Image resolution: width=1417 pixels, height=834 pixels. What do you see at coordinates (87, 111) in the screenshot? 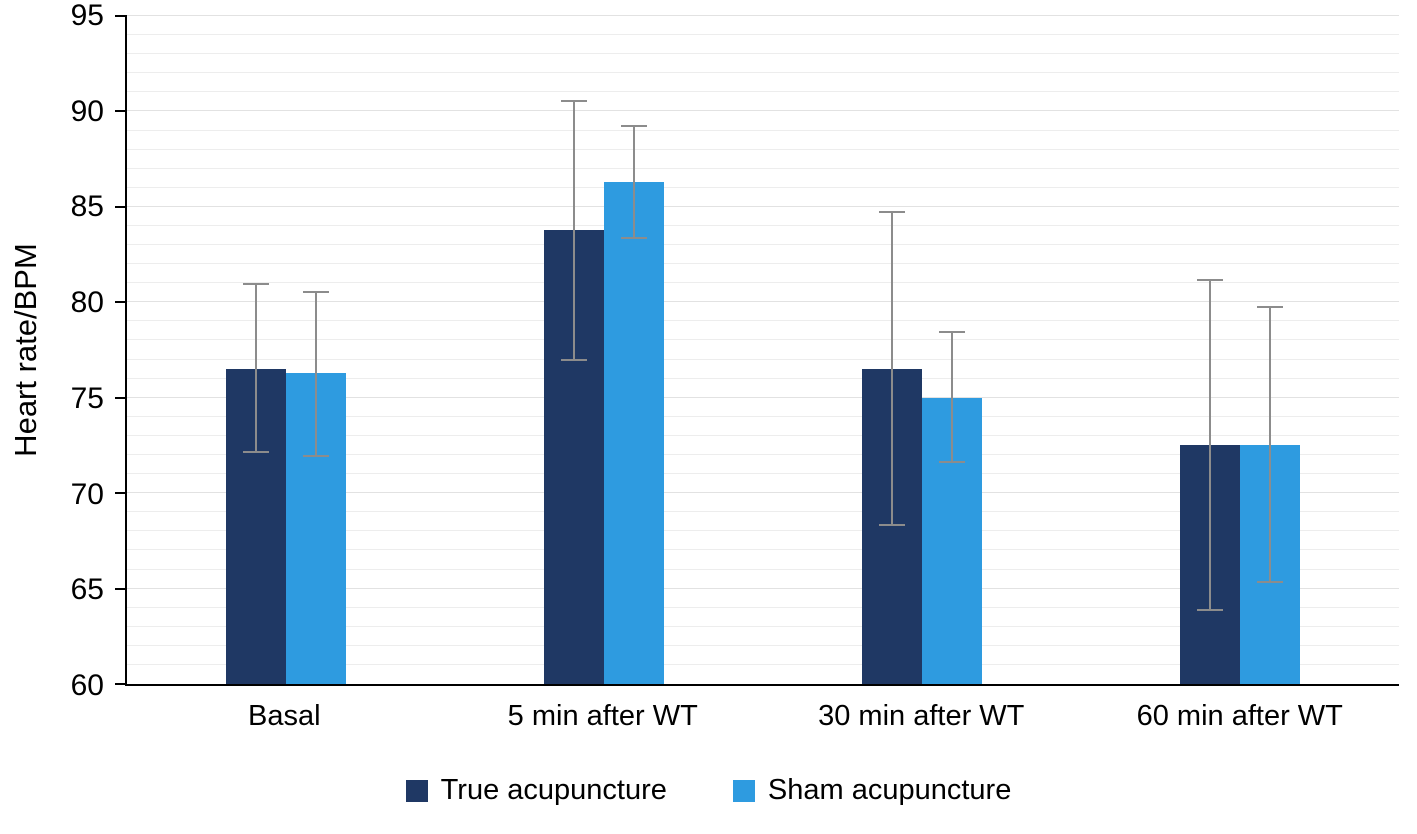
I see `y-tick-label: 90` at bounding box center [87, 111].